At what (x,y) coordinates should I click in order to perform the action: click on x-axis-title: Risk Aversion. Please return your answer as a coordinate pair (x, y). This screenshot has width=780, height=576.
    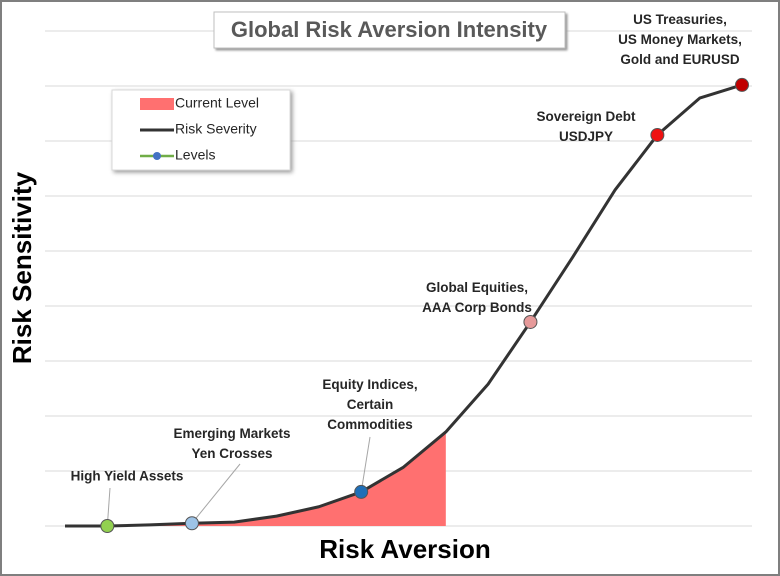
    Looking at the image, I should click on (404, 549).